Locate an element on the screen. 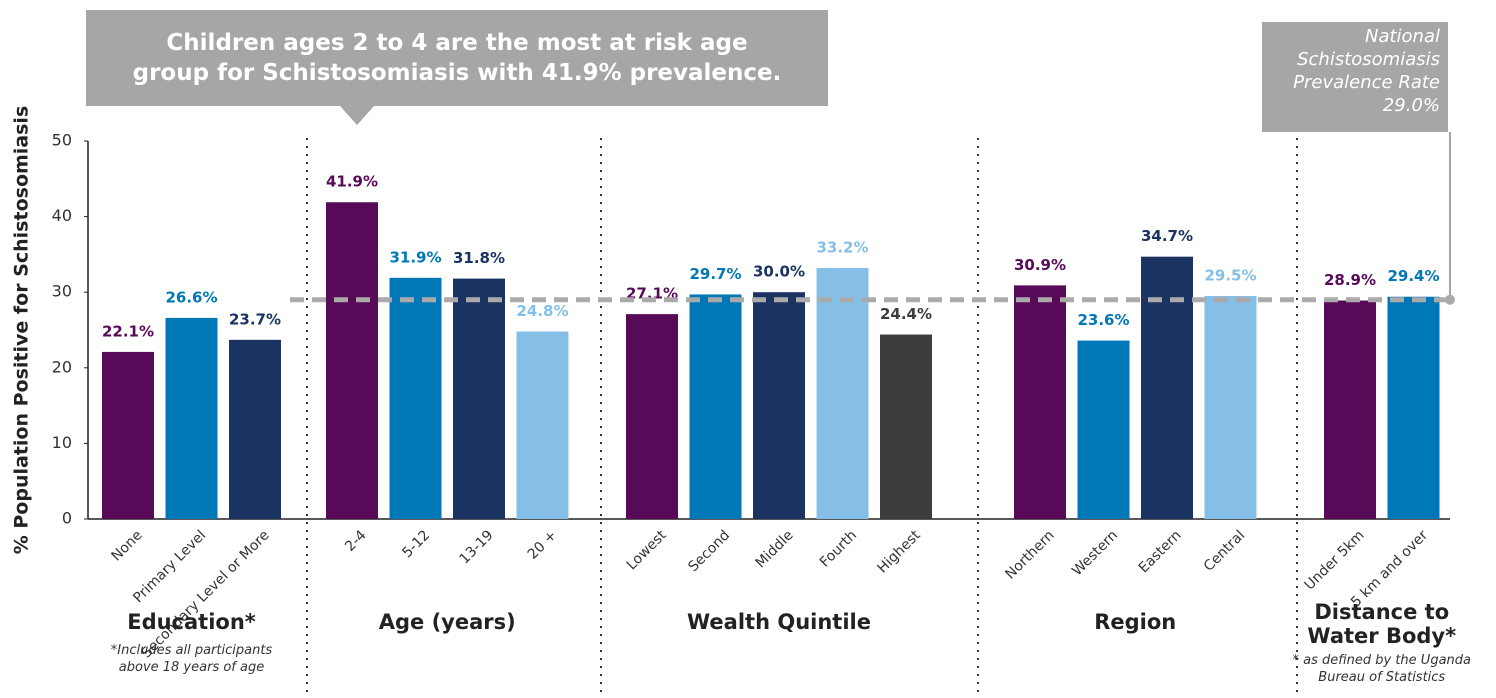  reference-label: National Schistosomiasis Prevalence Rate is located at coordinates (1366, 59).